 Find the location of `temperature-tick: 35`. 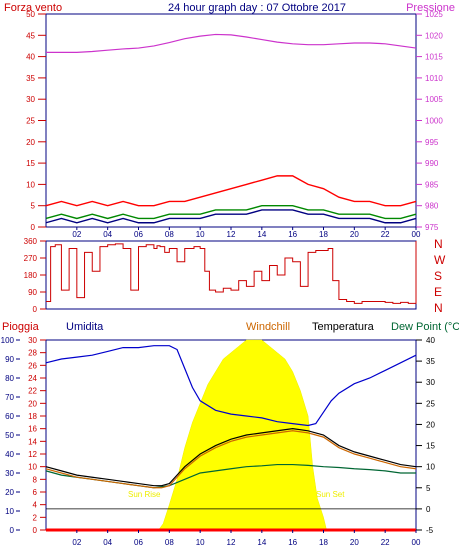

temperature-tick: 35 is located at coordinates (430, 361).